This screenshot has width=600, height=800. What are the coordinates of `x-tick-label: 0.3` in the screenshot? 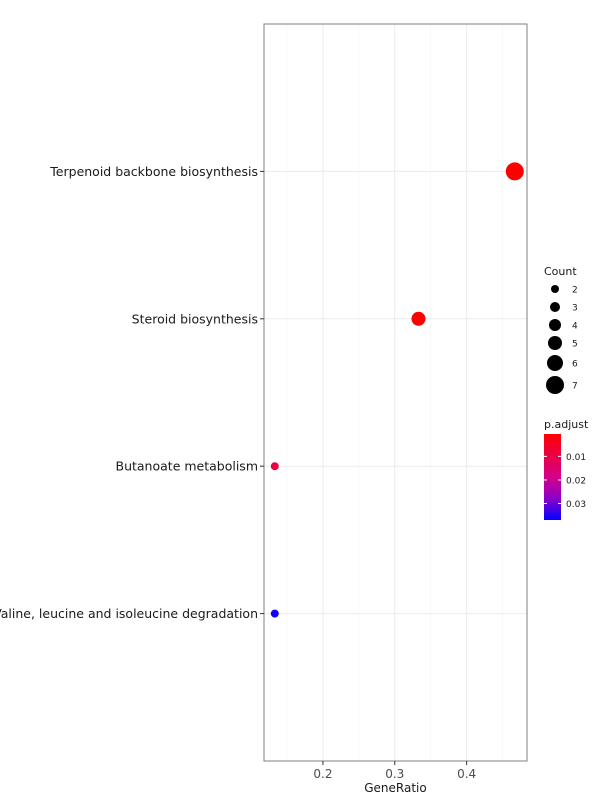 It's located at (394, 774).